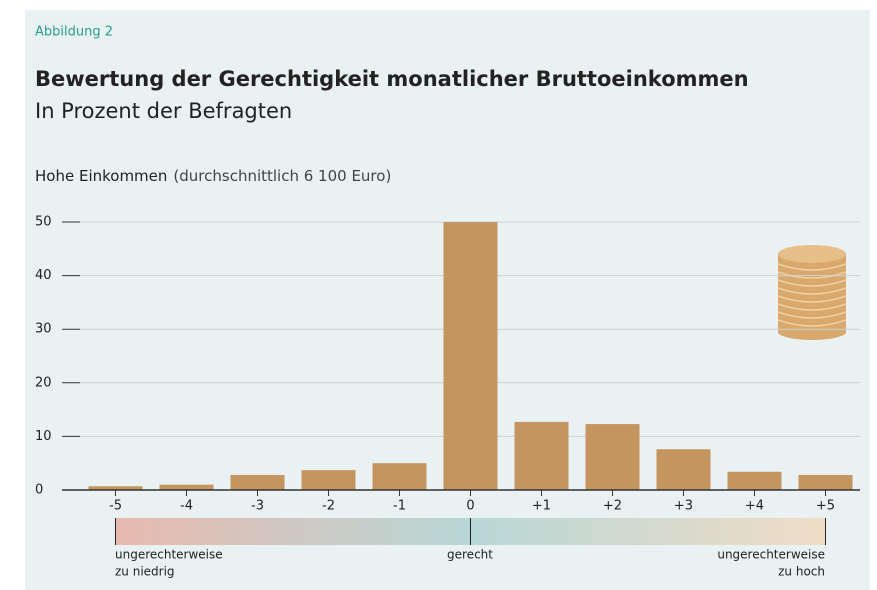 The width and height of the screenshot is (877, 590). I want to click on x-tick-label: -3, so click(257, 506).